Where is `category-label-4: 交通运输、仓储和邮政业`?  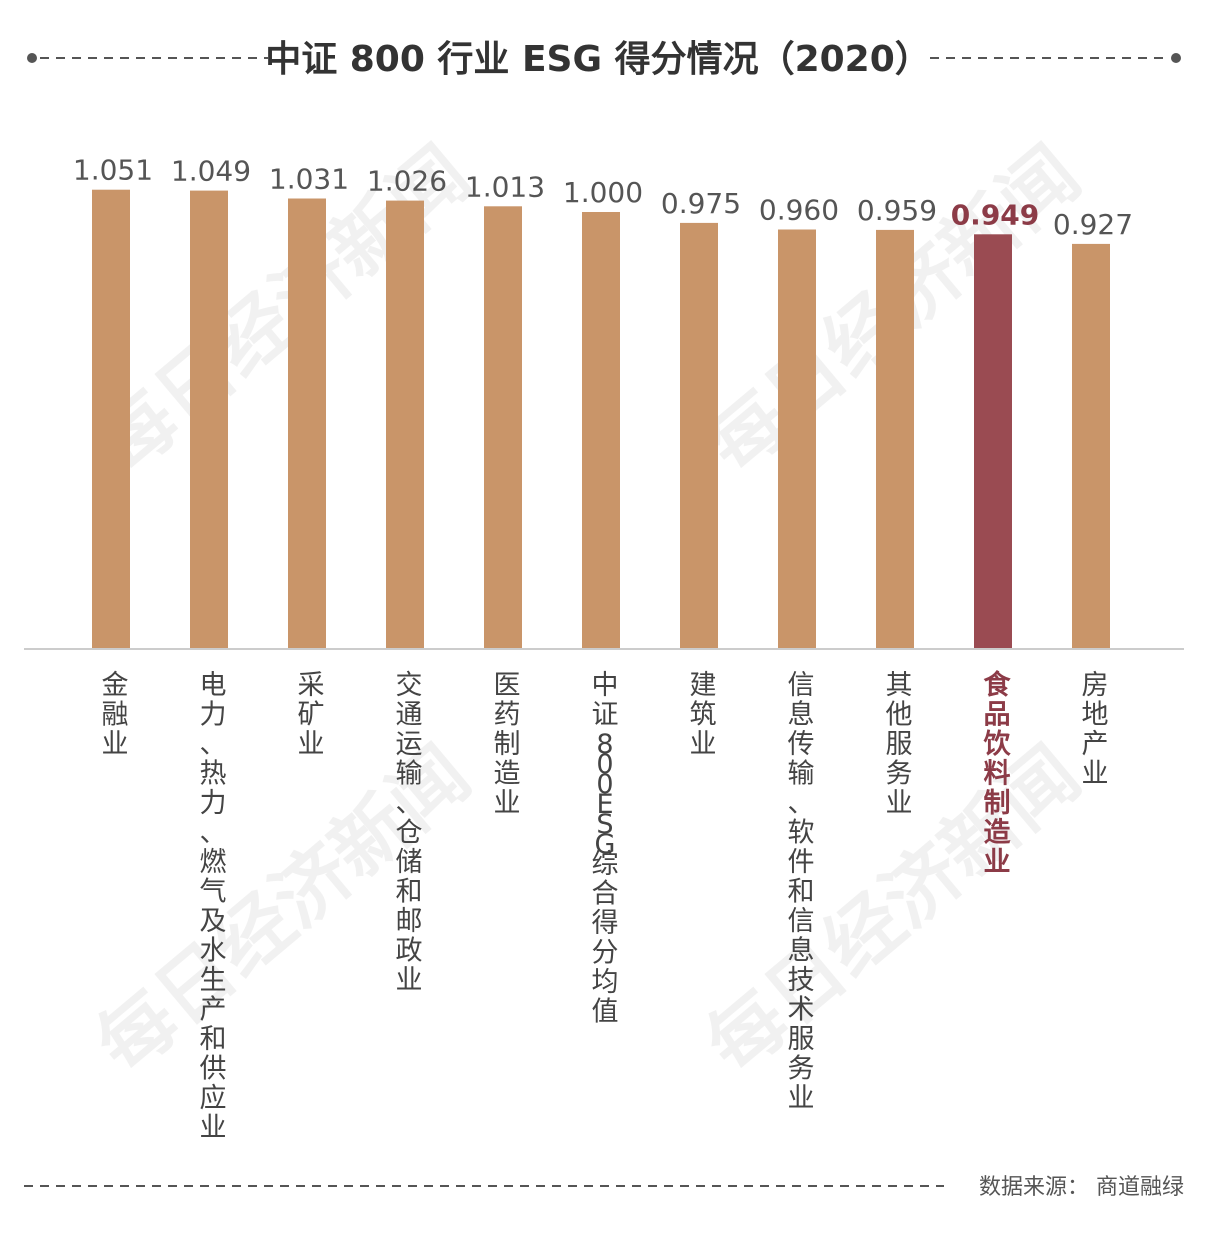
category-label-4: 交通运输、仓储和邮政业 is located at coordinates (409, 833).